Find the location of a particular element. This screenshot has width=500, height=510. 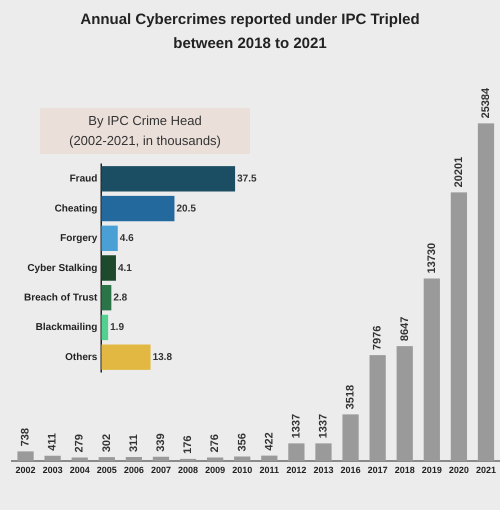

data-label: 25384 is located at coordinates (486, 102).